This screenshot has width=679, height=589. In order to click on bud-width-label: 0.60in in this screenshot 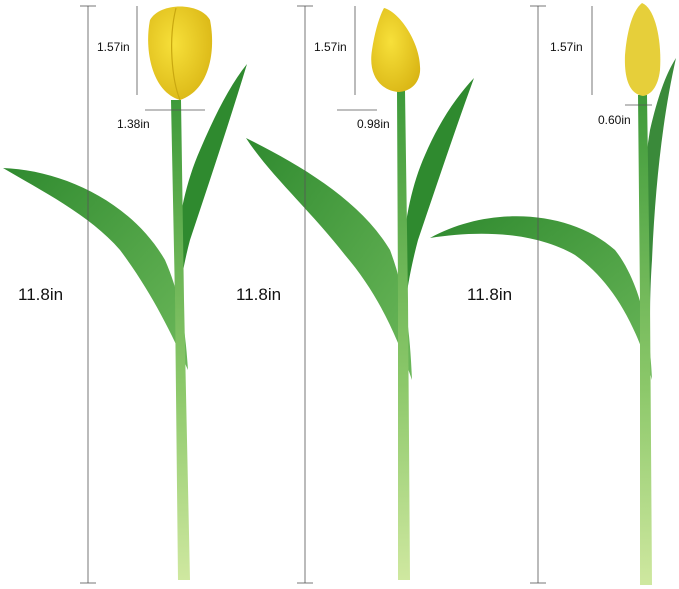, I will do `click(614, 120)`.